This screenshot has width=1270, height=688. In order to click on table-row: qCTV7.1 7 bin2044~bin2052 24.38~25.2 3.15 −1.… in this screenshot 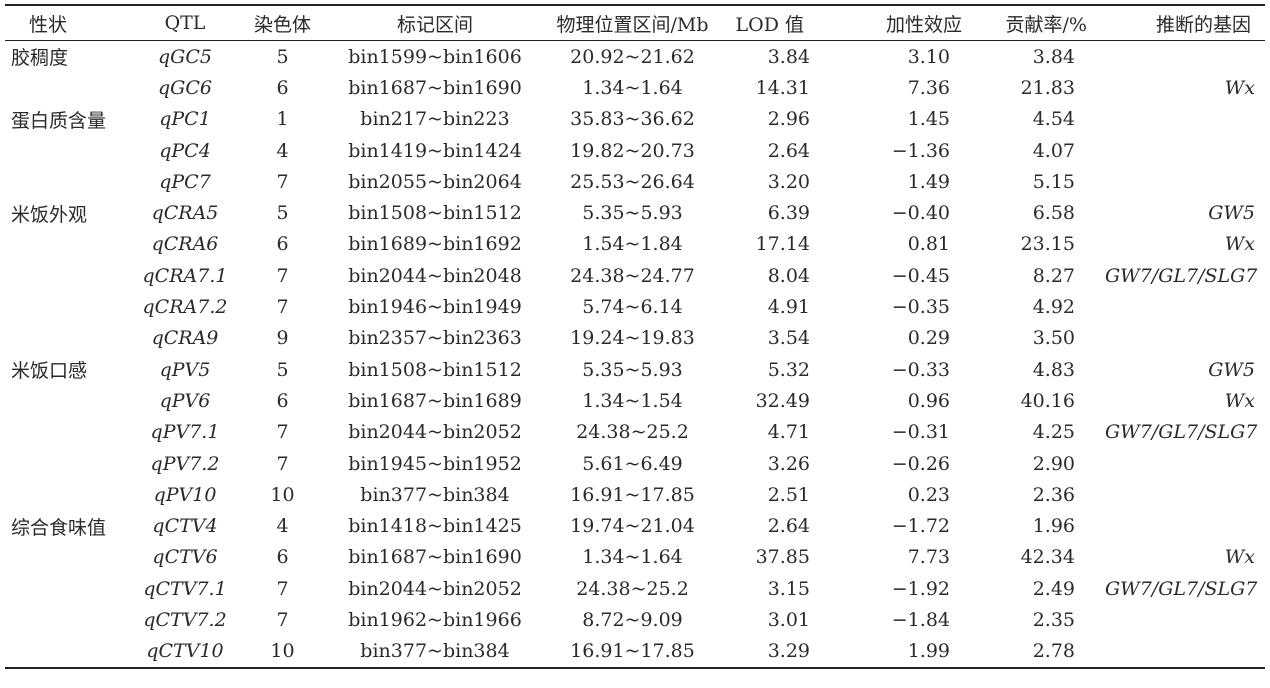, I will do `click(635, 588)`.